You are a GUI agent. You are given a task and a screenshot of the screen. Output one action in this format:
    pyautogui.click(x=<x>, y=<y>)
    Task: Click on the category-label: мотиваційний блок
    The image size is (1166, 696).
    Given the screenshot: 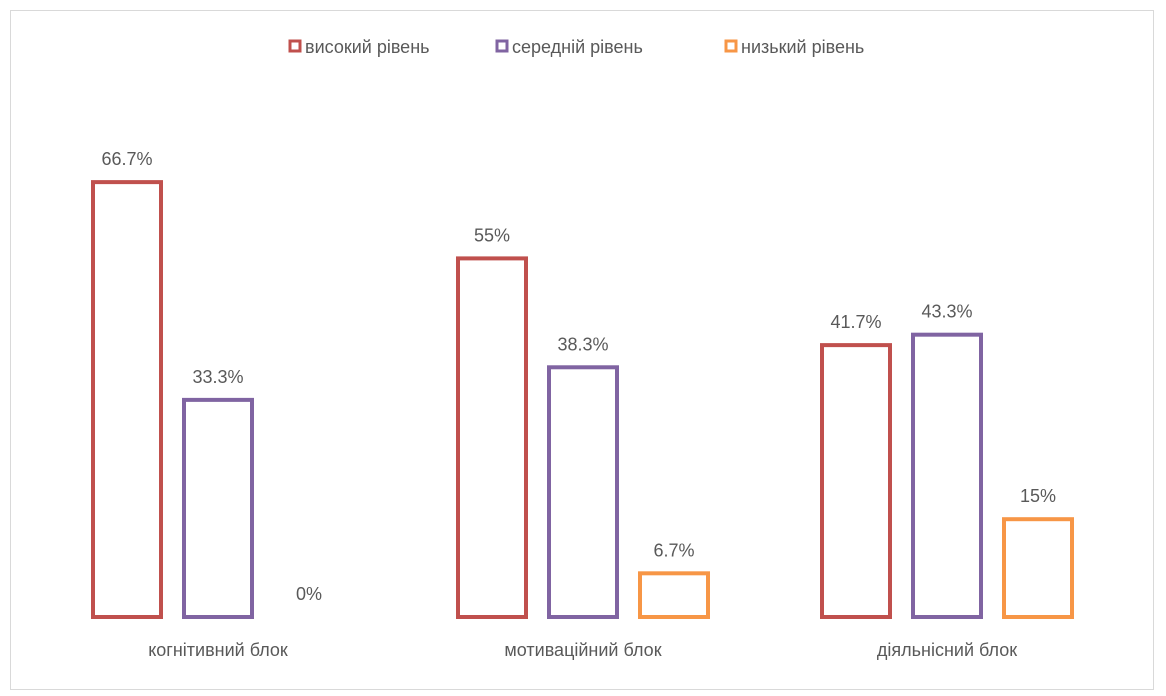 What is the action you would take?
    pyautogui.click(x=582, y=650)
    